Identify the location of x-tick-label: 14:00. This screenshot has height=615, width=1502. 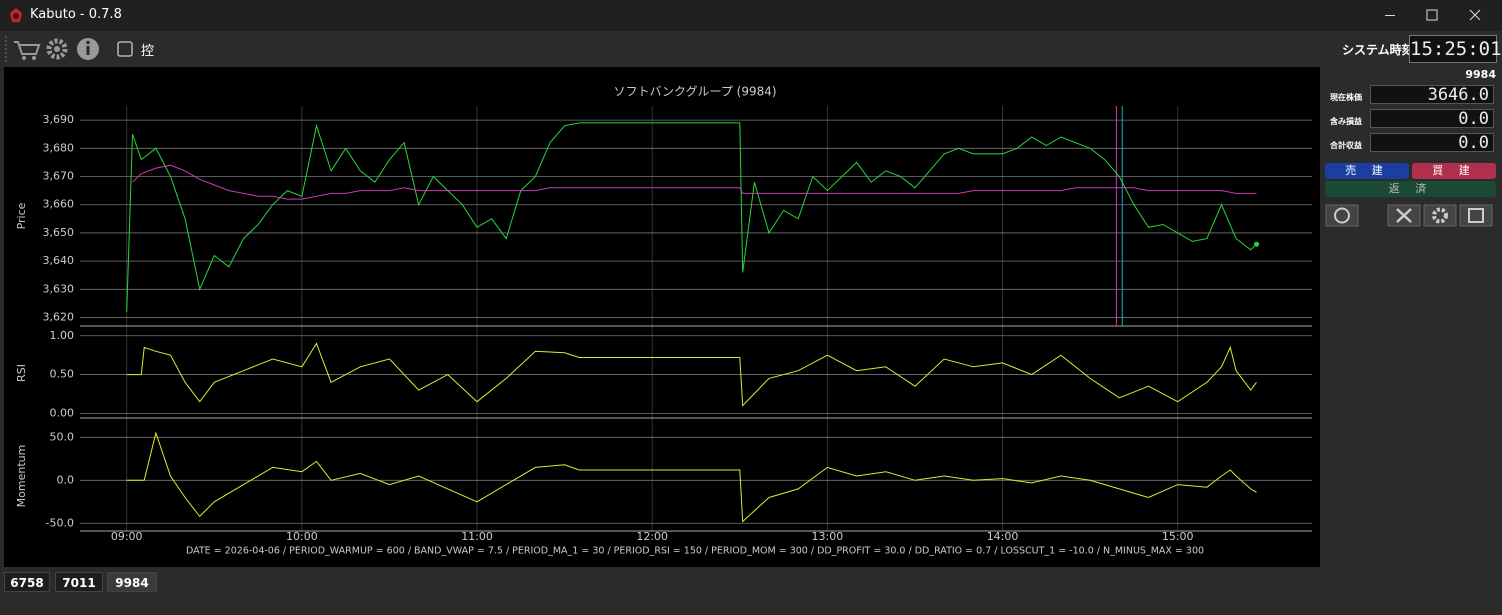
(1003, 536).